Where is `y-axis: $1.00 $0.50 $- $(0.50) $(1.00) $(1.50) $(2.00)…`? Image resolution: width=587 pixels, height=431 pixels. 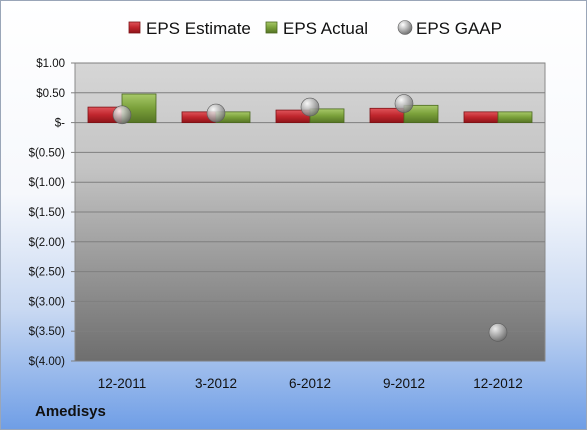
y-axis: $1.00 $0.50 $- $(0.50) $(1.00) $(1.50) $(2.00)… is located at coordinates (52, 213).